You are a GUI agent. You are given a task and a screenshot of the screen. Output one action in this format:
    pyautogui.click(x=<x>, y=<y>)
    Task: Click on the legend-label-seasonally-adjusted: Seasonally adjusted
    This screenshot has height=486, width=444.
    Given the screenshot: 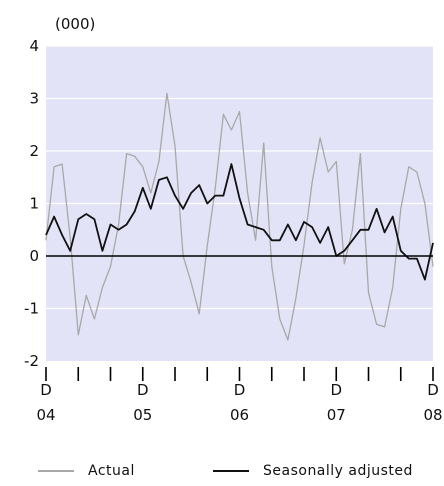 What is the action you would take?
    pyautogui.click(x=338, y=471)
    